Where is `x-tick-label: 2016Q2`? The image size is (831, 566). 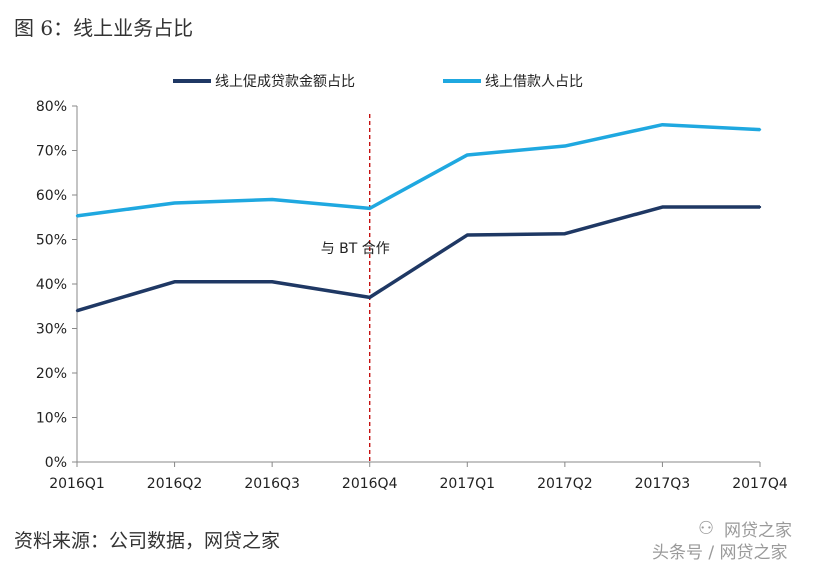 x-tick-label: 2016Q2 is located at coordinates (175, 484).